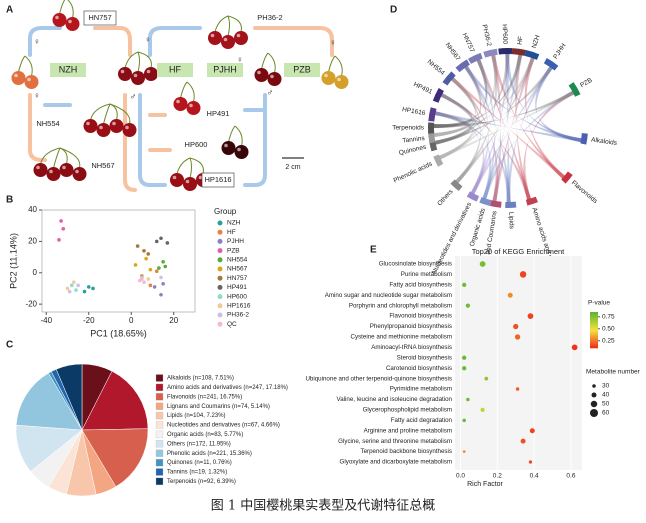 Image resolution: width=646 pixels, height=523 pixels. Describe the element at coordinates (199, 444) in the screenshot. I see `legend-label: Others (n=172, 11.95%)` at that location.